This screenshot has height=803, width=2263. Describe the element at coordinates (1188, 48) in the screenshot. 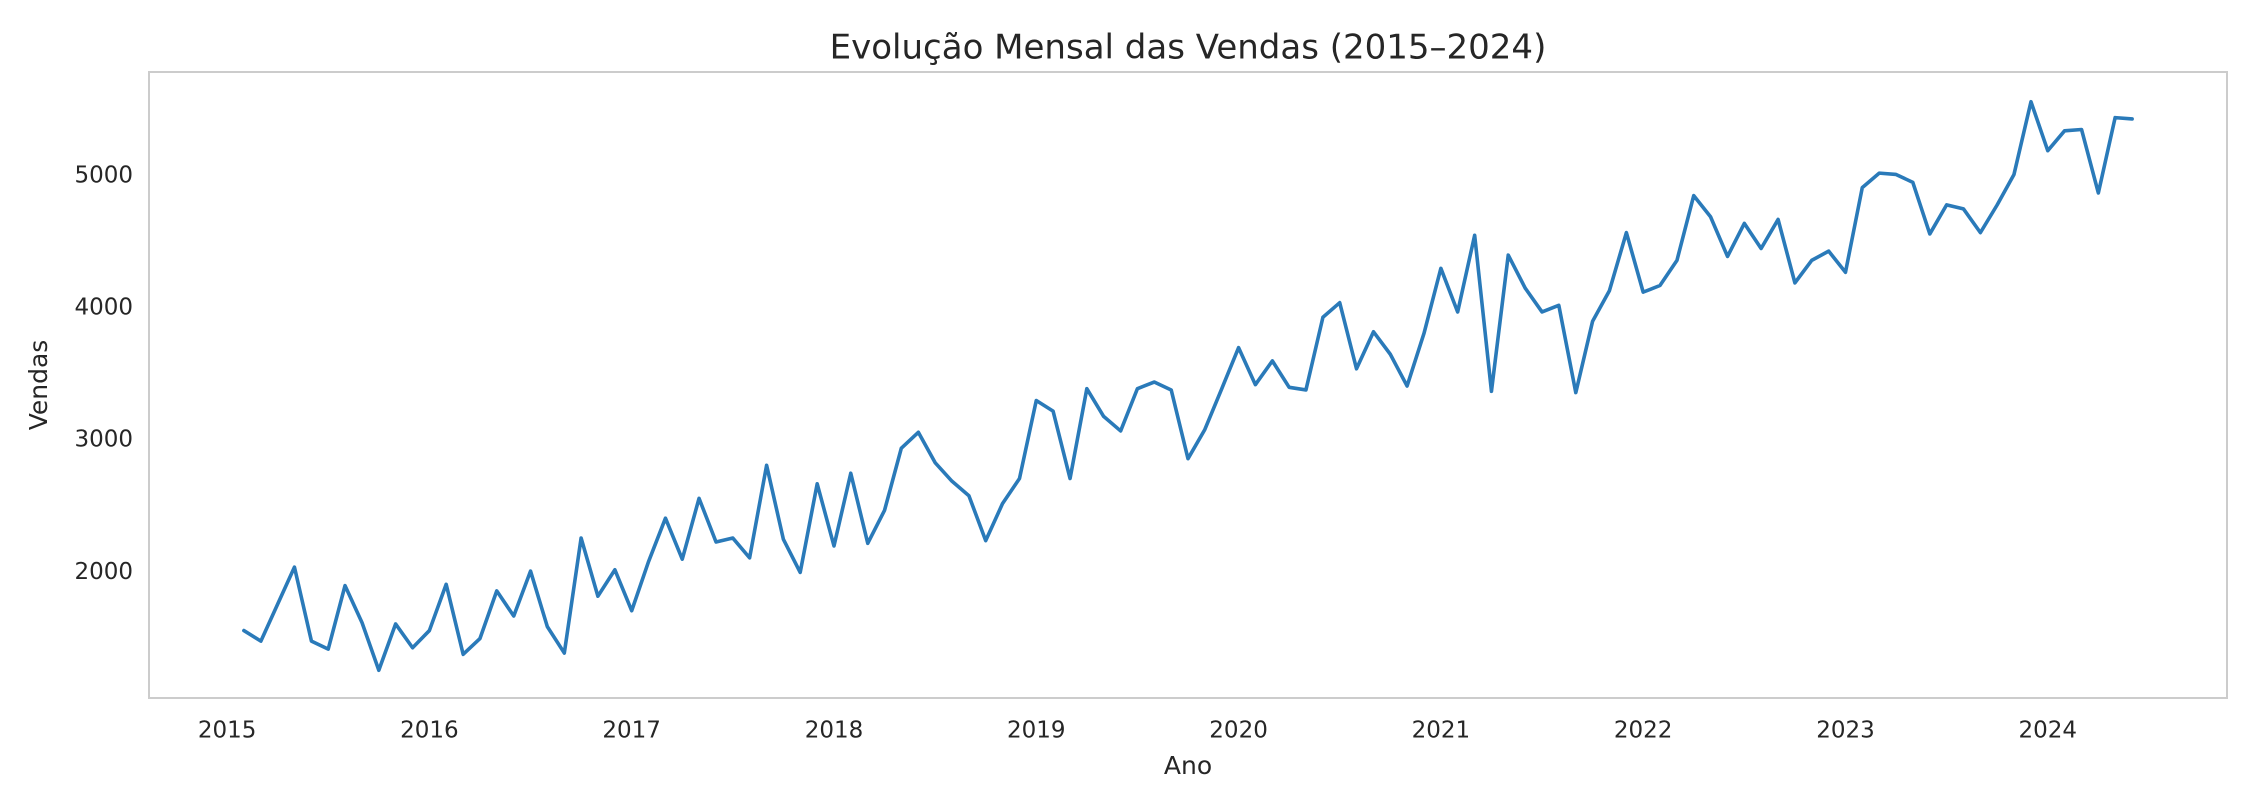

I see `chart-title: Evolução Mensal das Vendas (2015–2024)` at that location.